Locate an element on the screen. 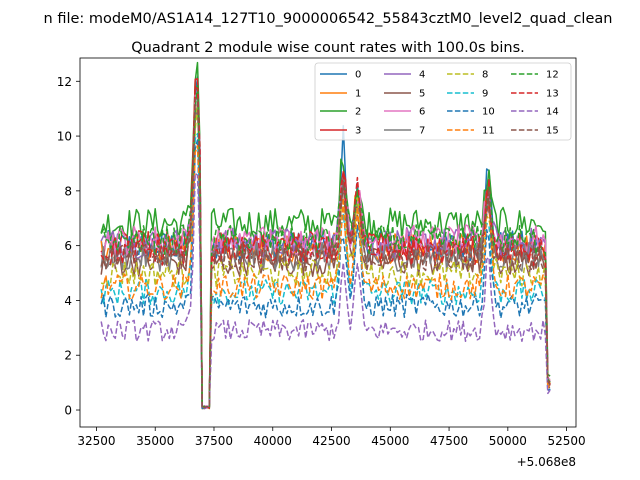  y-axis: 0 2 4 6 8 10 12 is located at coordinates (68, 246).